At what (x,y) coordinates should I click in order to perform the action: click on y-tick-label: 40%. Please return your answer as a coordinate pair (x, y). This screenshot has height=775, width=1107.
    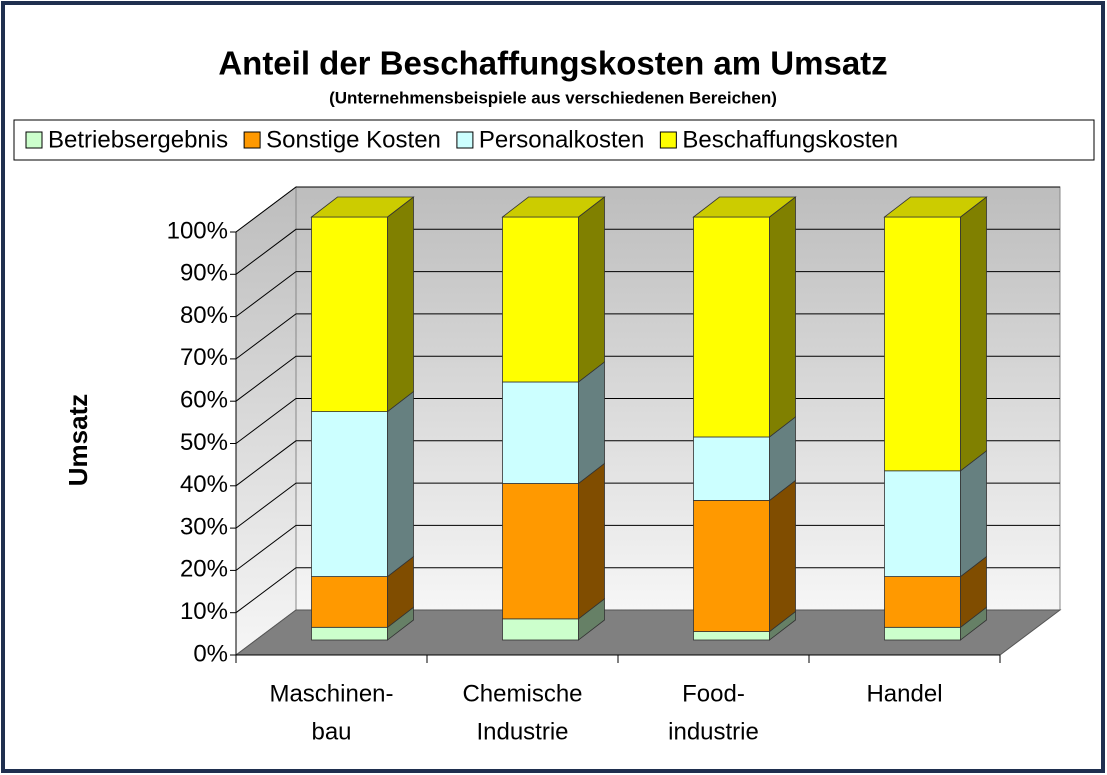
    Looking at the image, I should click on (204, 484).